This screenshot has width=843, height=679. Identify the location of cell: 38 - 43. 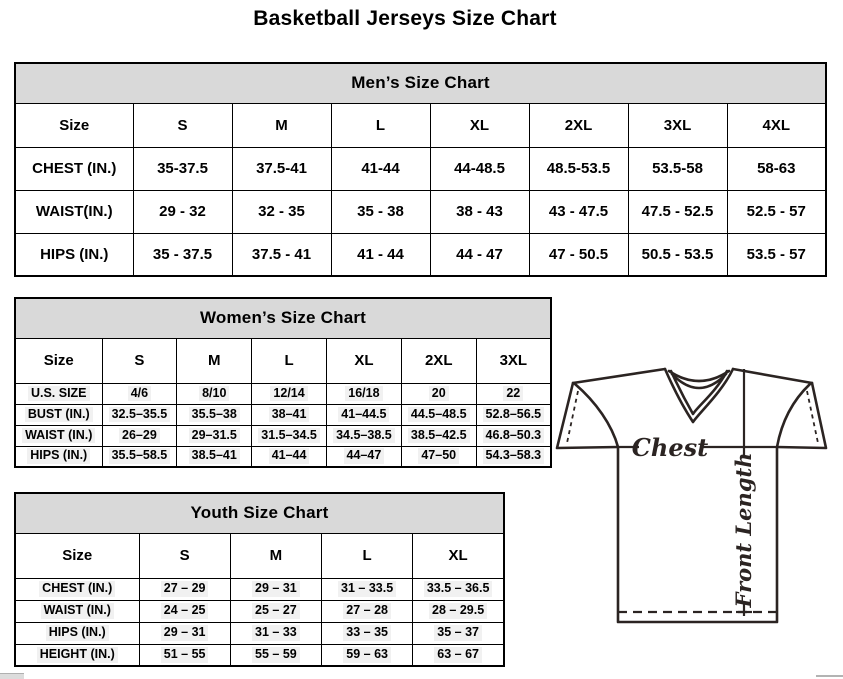
(479, 211).